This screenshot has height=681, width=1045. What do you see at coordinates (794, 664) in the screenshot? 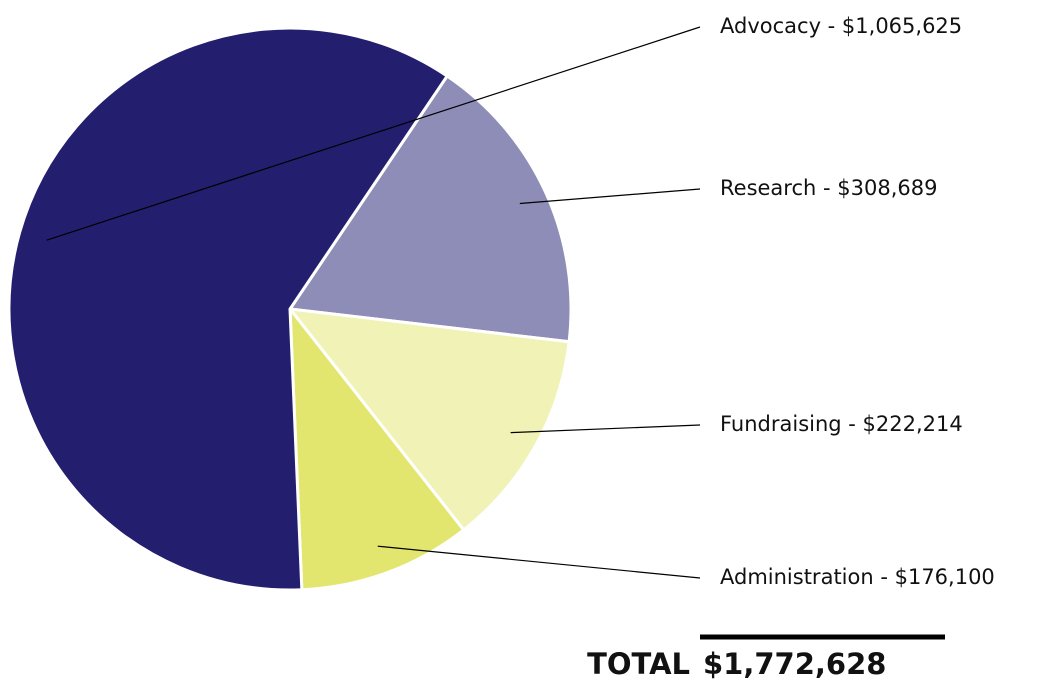
I see `total-value: $1,772,628` at bounding box center [794, 664].